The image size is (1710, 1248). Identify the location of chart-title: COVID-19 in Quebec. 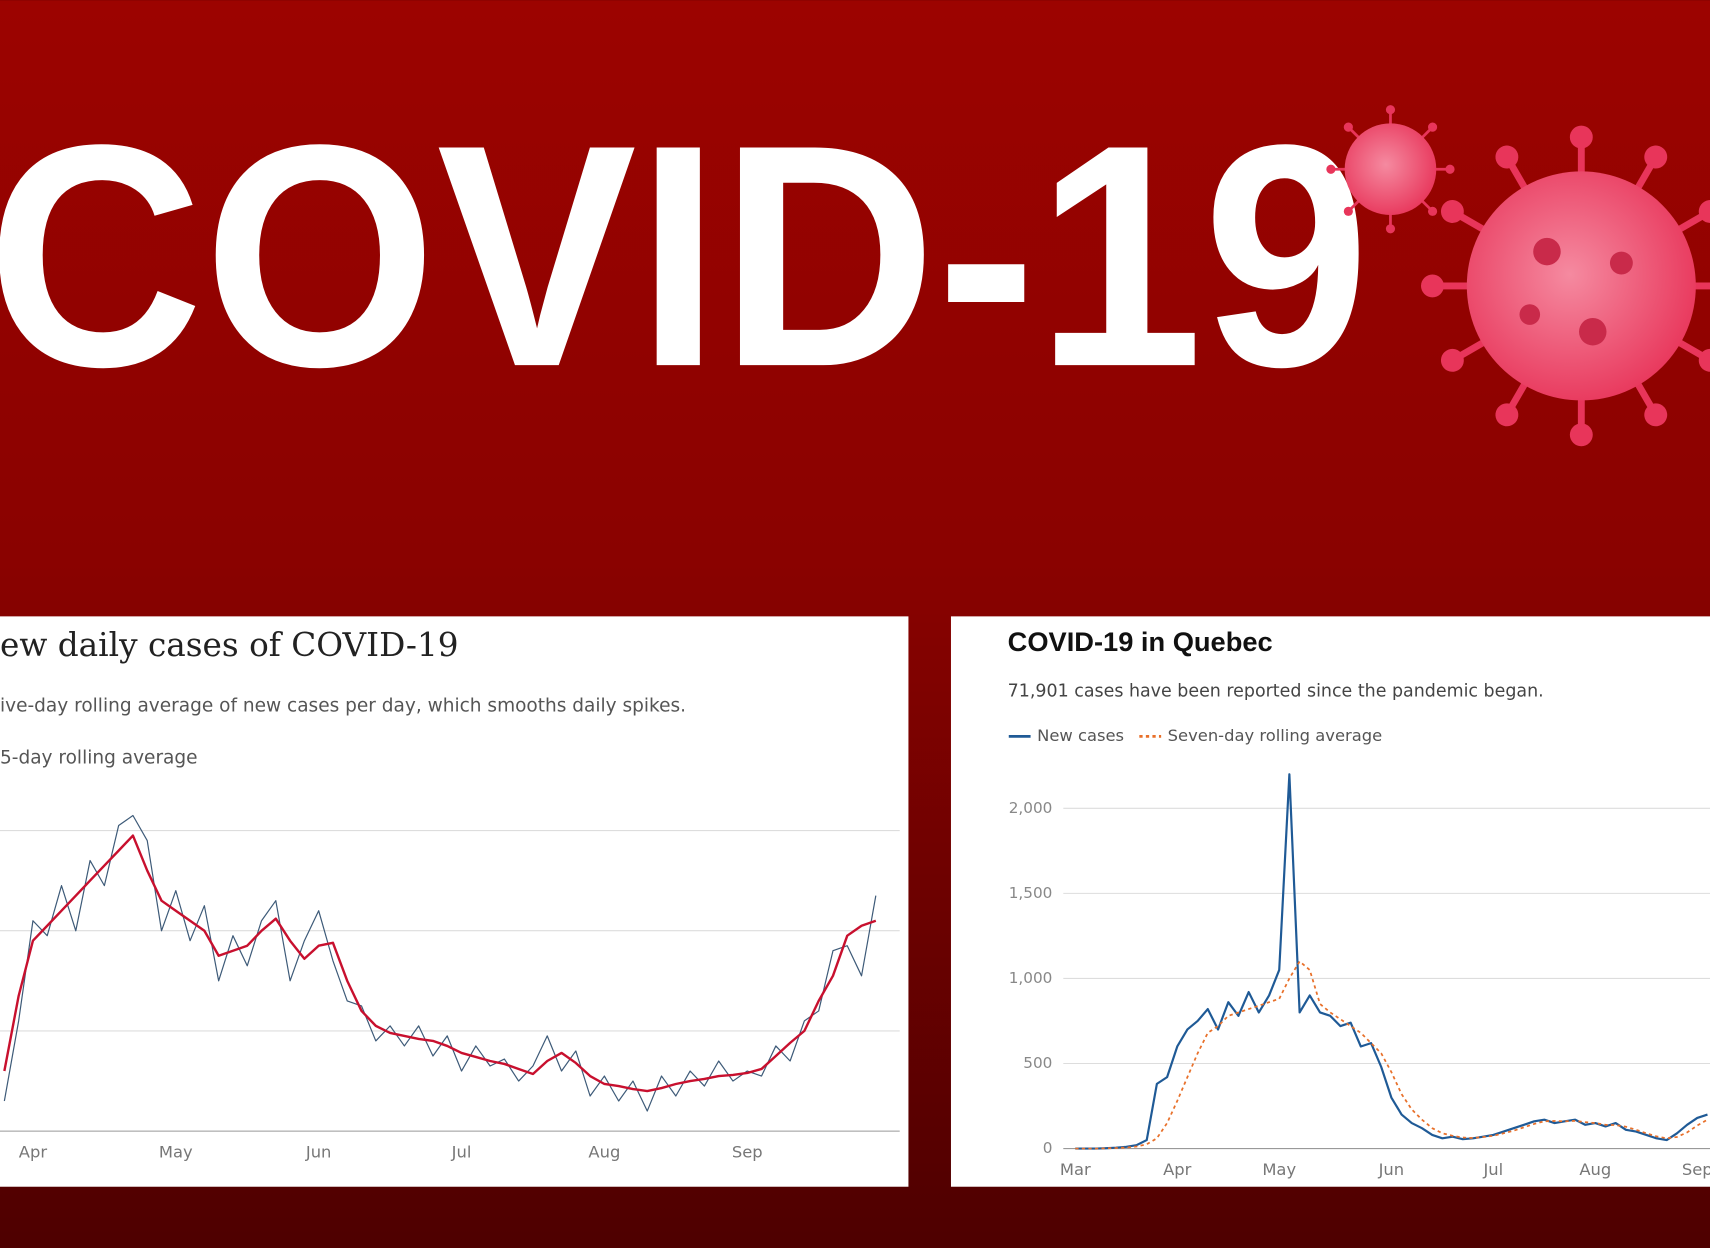
(1140, 641).